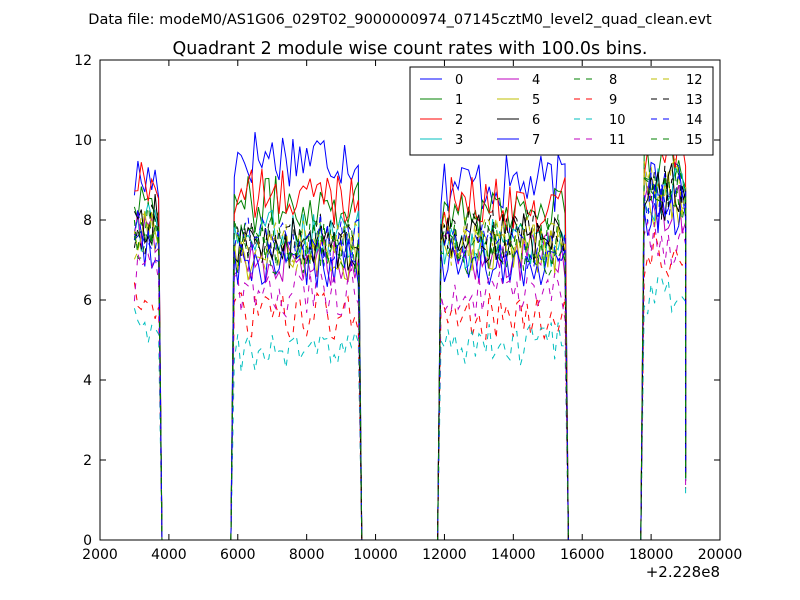 This screenshot has width=800, height=600. I want to click on legend-label-14: 14, so click(694, 120).